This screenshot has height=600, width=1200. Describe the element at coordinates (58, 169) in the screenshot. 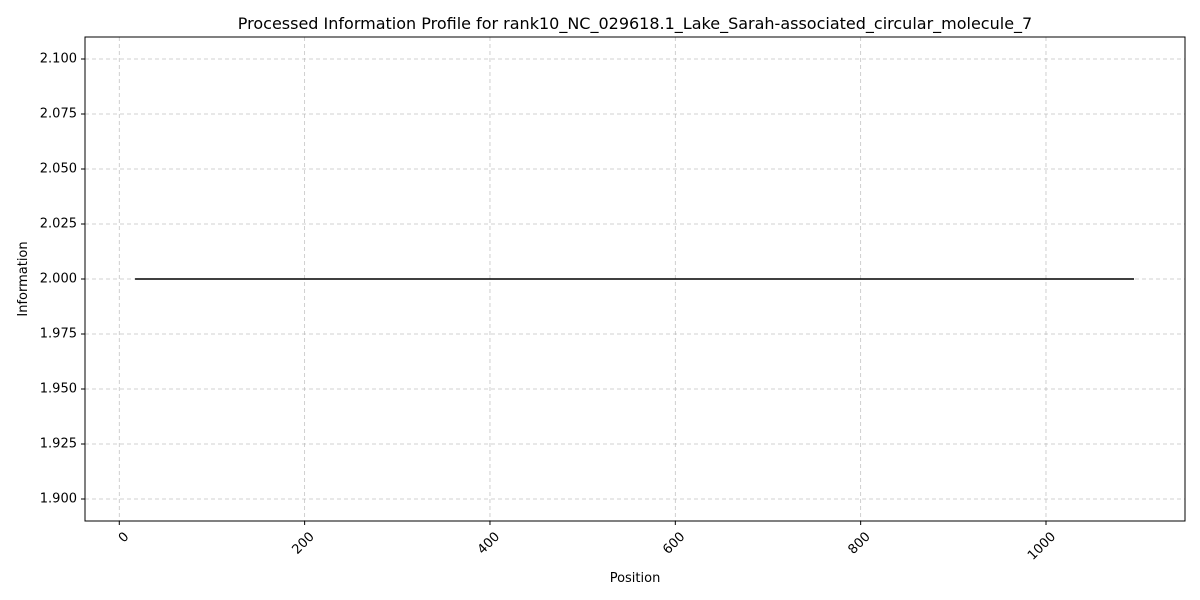

I see `y-tick-label: 2.050` at that location.